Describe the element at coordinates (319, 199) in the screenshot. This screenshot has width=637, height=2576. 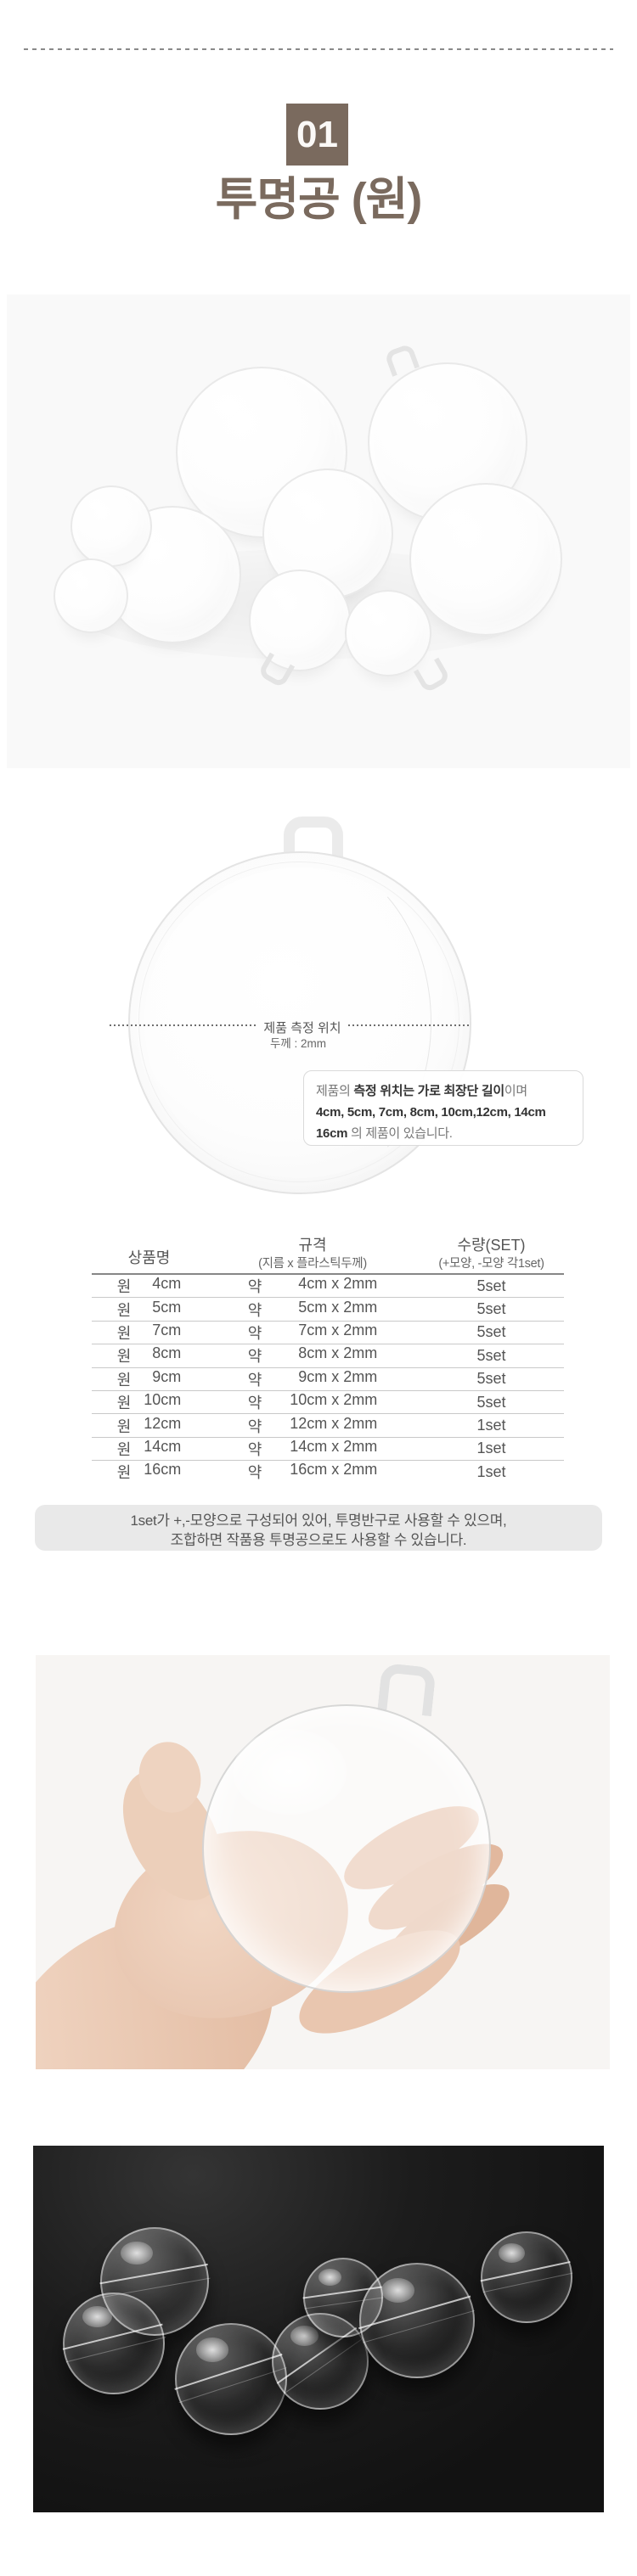
I see `section-title: 투명공 (원)` at that location.